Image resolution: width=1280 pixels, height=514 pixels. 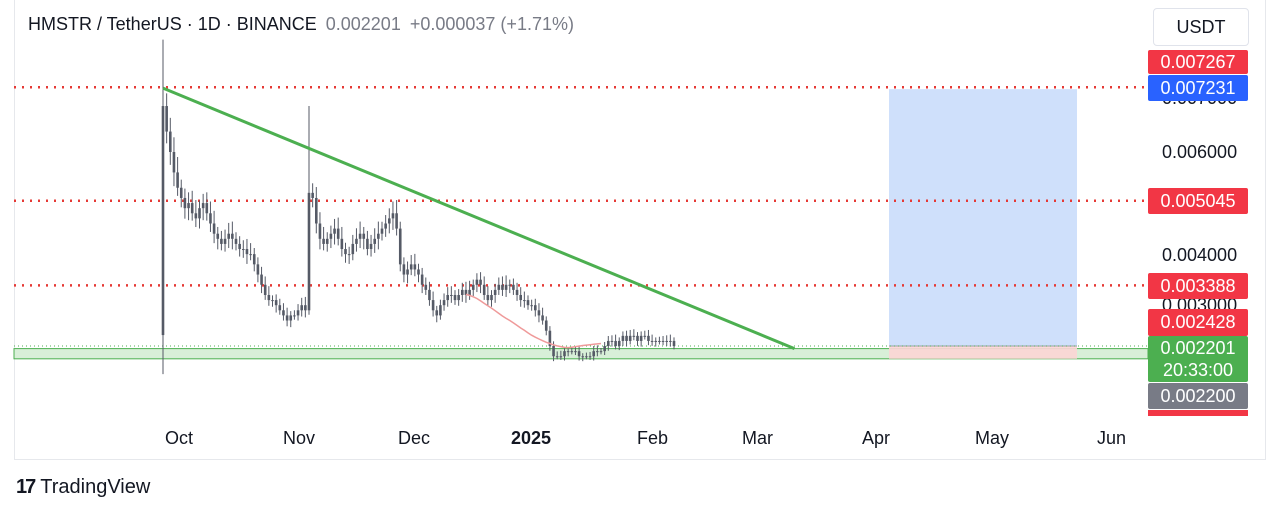 I want to click on hidden-price-tag, so click(x=1198, y=413).